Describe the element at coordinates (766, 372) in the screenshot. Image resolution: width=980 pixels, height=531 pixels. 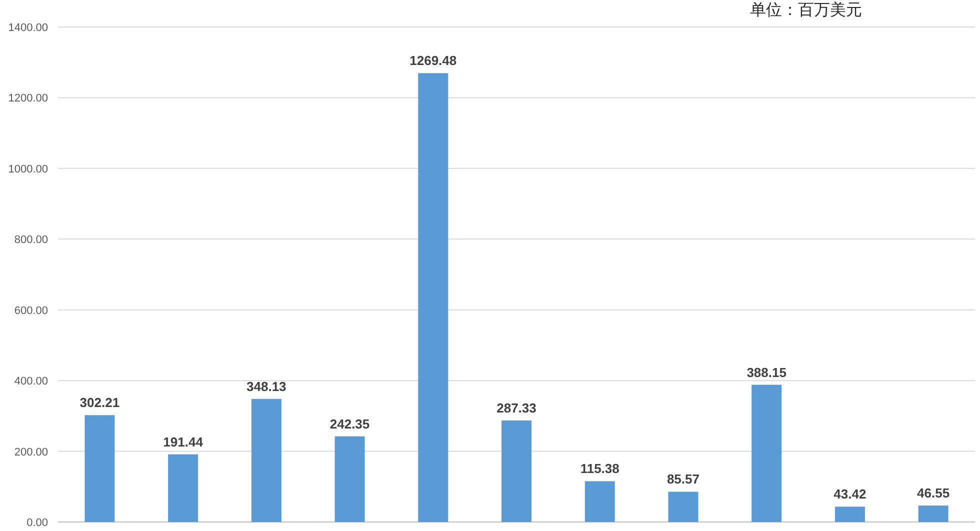
I see `data-label: 388.15` at that location.